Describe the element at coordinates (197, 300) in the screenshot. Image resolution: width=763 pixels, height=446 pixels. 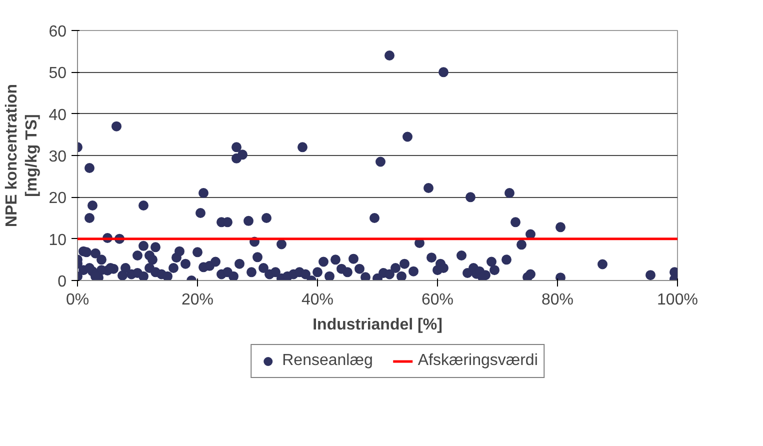
I see `x-tick-label: 20%` at that location.